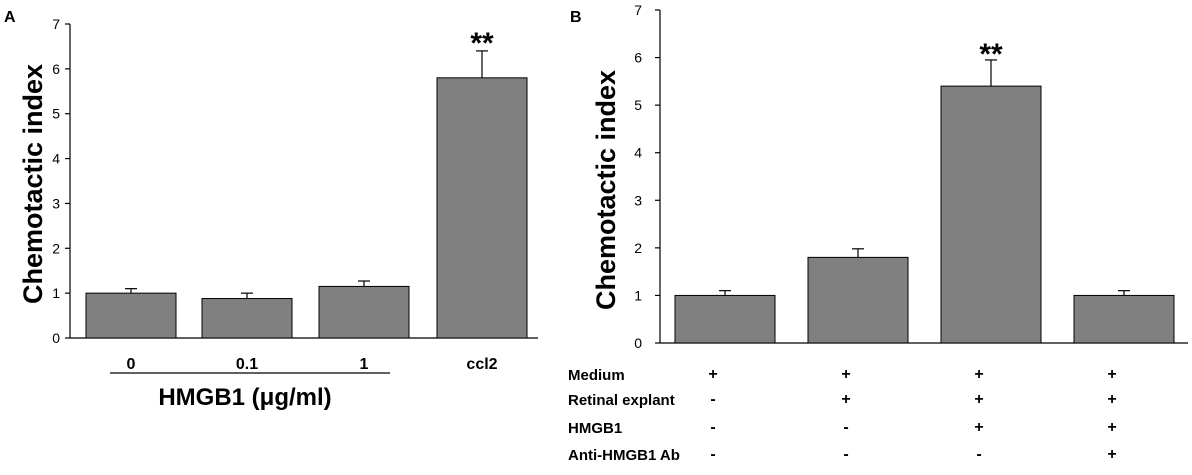 Image resolution: width=1192 pixels, height=475 pixels. Describe the element at coordinates (33, 184) in the screenshot. I see `panel-a-ylabel: Chemotactic index` at that location.